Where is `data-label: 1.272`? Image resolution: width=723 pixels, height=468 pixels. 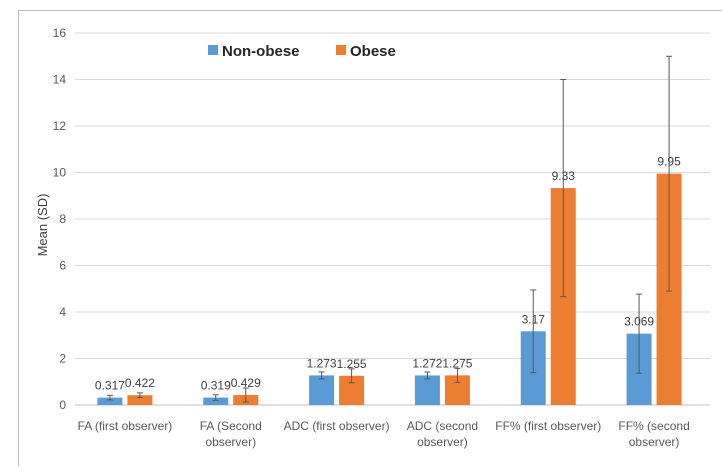 data-label: 1.272 is located at coordinates (427, 363).